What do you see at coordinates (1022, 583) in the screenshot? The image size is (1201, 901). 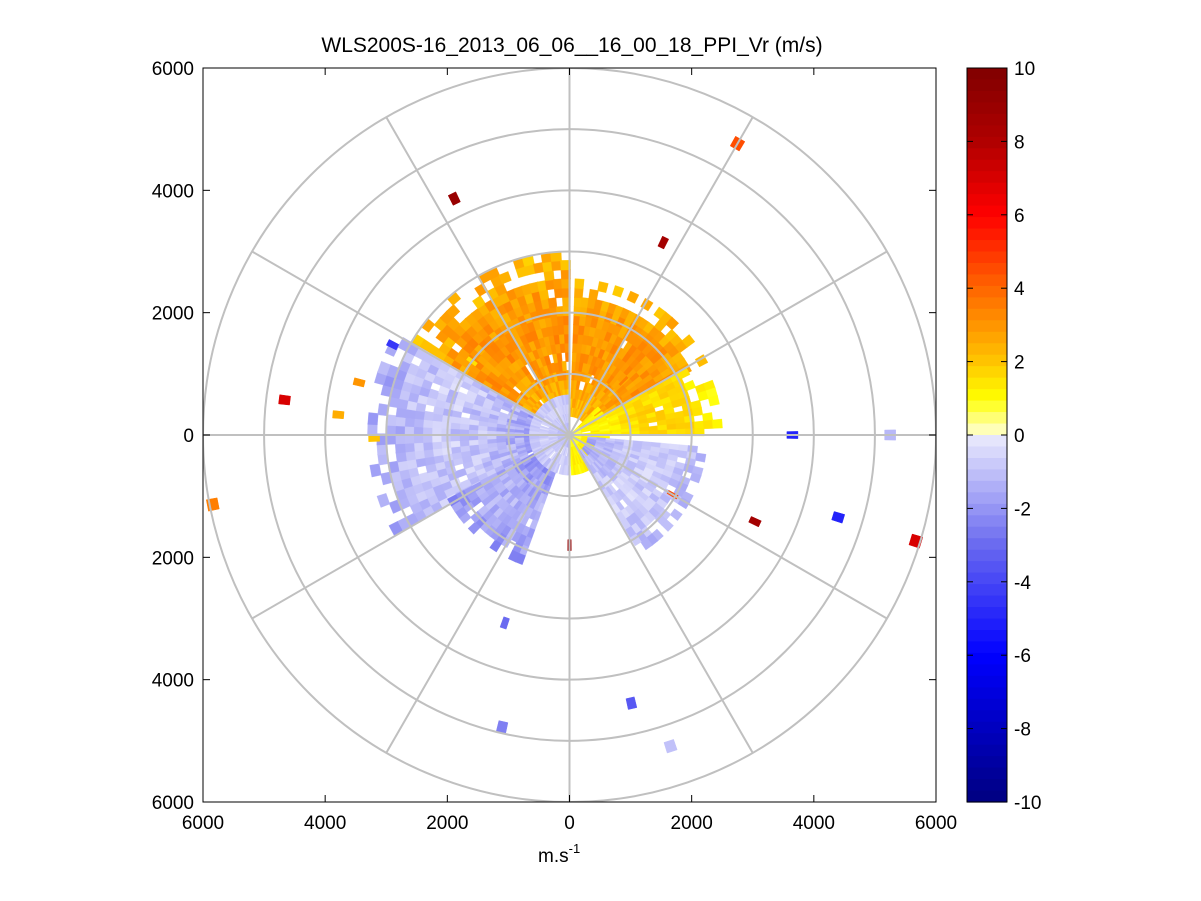 I see `colorbar-tick-label: -4` at bounding box center [1022, 583].